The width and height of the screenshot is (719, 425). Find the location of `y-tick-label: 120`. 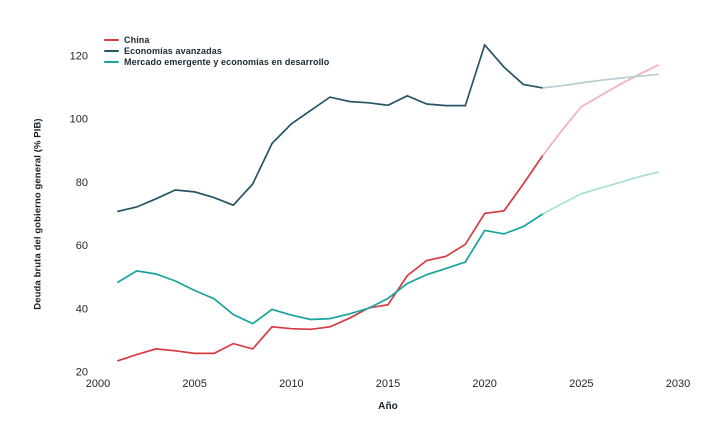

y-tick-label: 120 is located at coordinates (79, 57).